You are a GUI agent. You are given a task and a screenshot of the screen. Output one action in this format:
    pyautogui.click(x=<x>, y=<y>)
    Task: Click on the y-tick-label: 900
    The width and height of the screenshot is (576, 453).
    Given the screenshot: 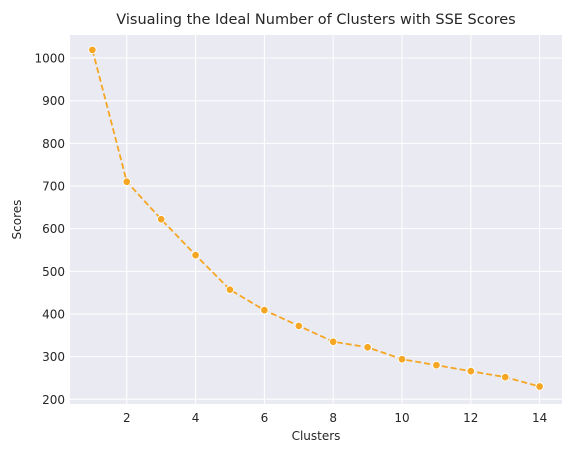 What is the action you would take?
    pyautogui.click(x=53, y=101)
    